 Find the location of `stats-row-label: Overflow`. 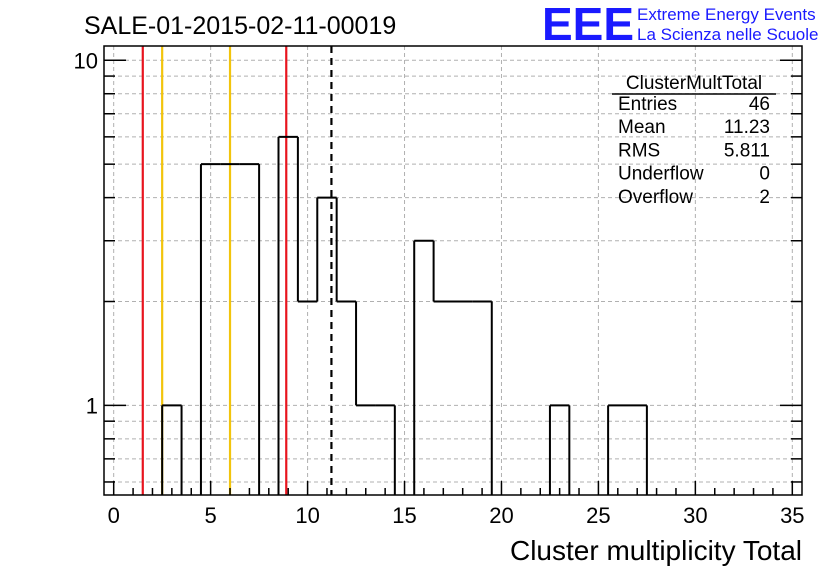

stats-row-label: Overflow is located at coordinates (655, 197).